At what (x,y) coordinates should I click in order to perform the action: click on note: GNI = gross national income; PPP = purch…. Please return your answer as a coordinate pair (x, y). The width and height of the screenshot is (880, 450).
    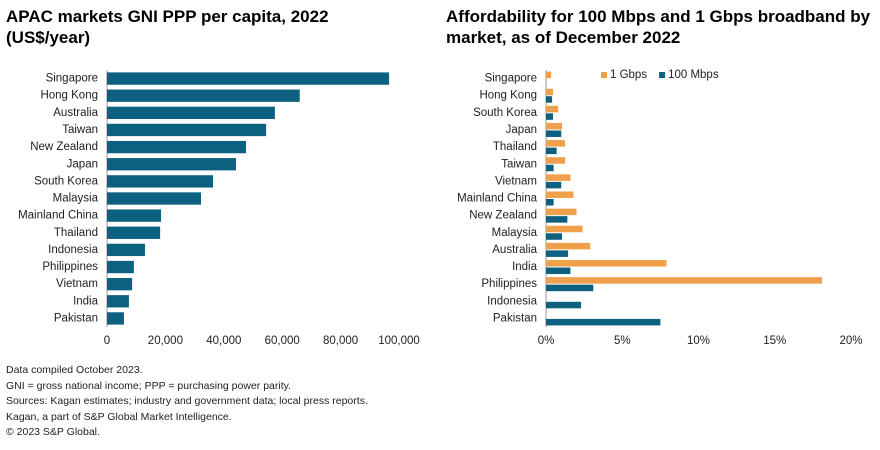
    Looking at the image, I should click on (149, 385).